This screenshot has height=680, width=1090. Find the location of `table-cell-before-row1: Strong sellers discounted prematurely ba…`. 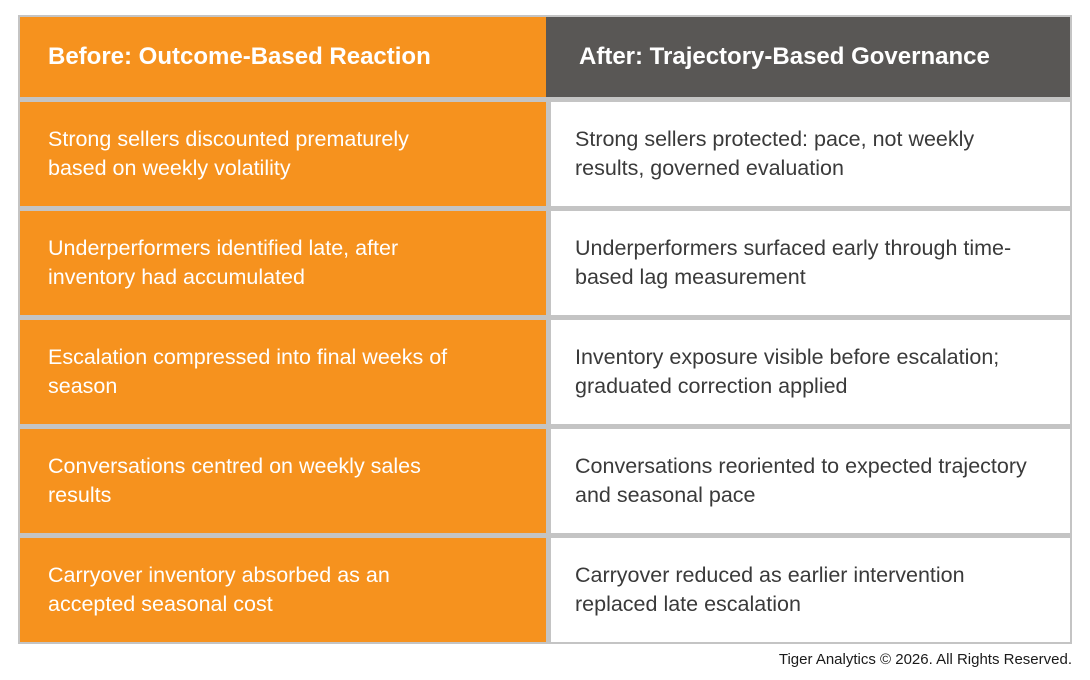

table-cell-before-row1: Strong sellers discounted prematurely ba… is located at coordinates (283, 154).